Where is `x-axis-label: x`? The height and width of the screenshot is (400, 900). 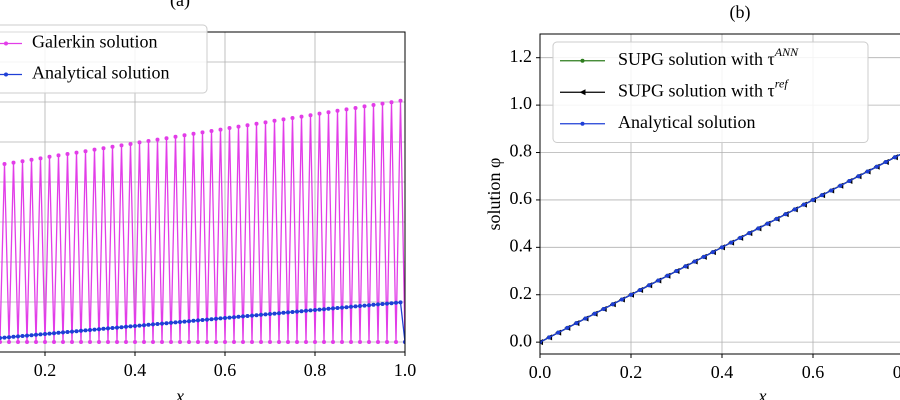 x-axis-label: x is located at coordinates (762, 393).